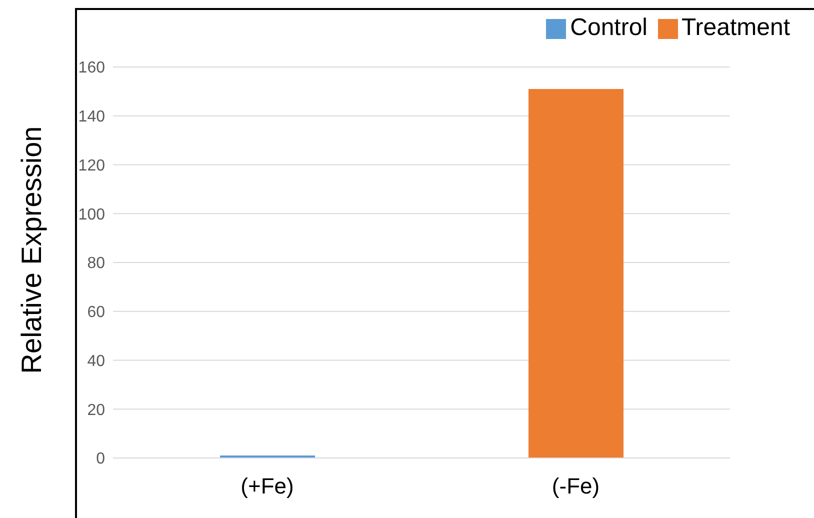  Describe the element at coordinates (101, 459) in the screenshot. I see `y-tick-label: 0` at that location.